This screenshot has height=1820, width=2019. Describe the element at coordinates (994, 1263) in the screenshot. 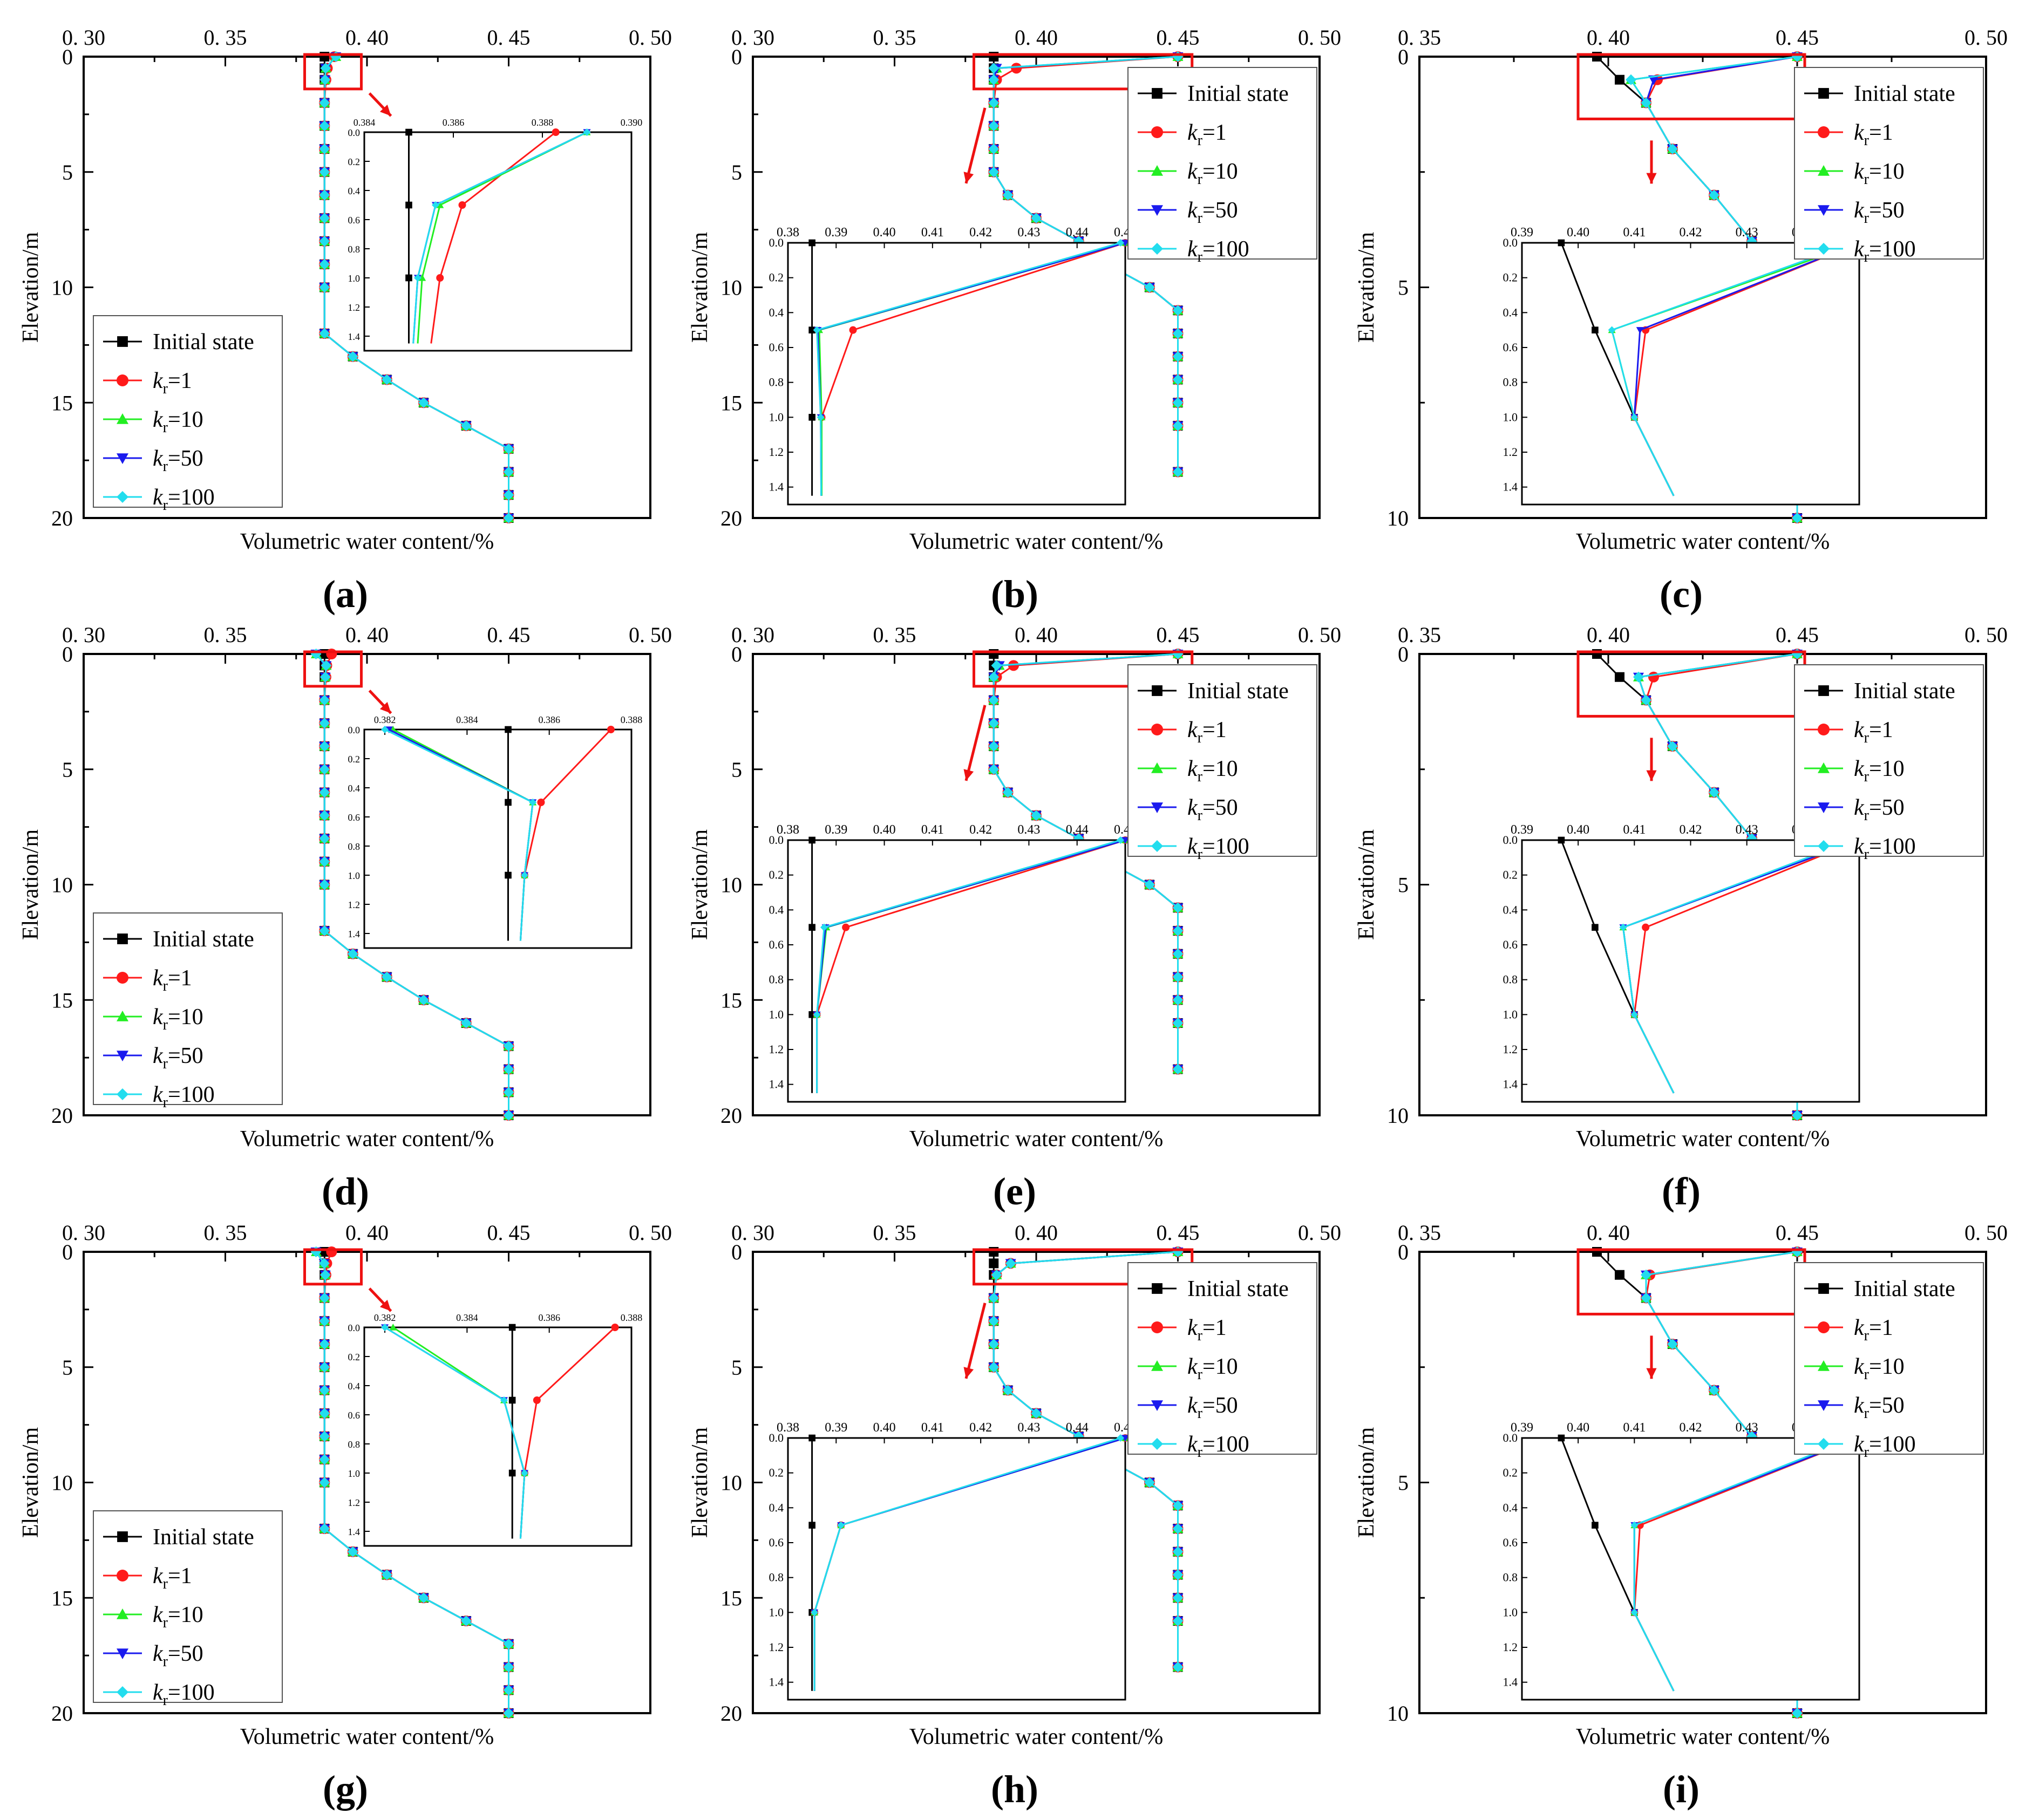

I see `data-point-initial` at that location.